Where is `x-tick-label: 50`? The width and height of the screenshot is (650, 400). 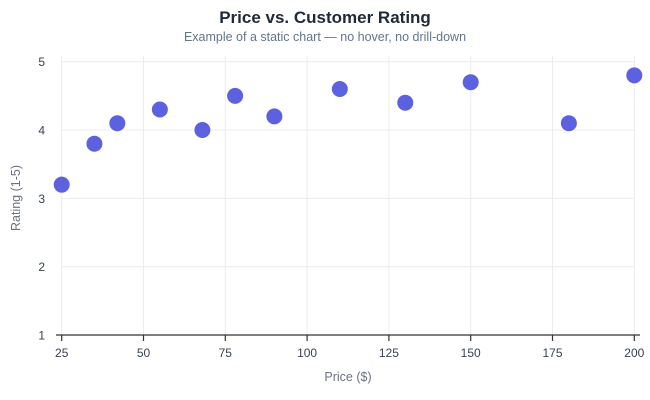
x-tick-label: 50 is located at coordinates (144, 353).